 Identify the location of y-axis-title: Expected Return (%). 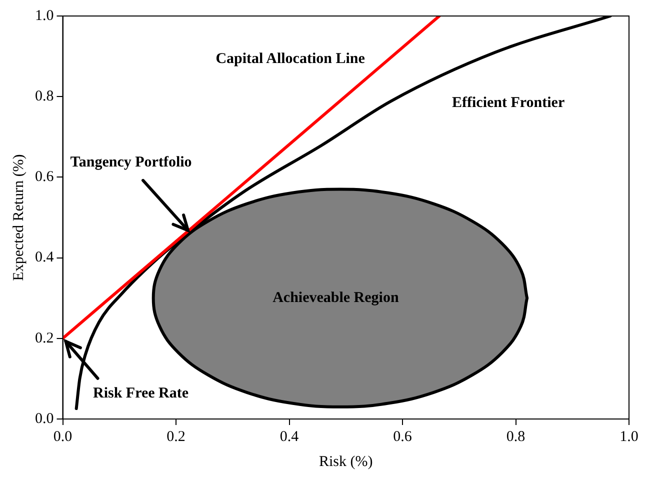
(18, 217).